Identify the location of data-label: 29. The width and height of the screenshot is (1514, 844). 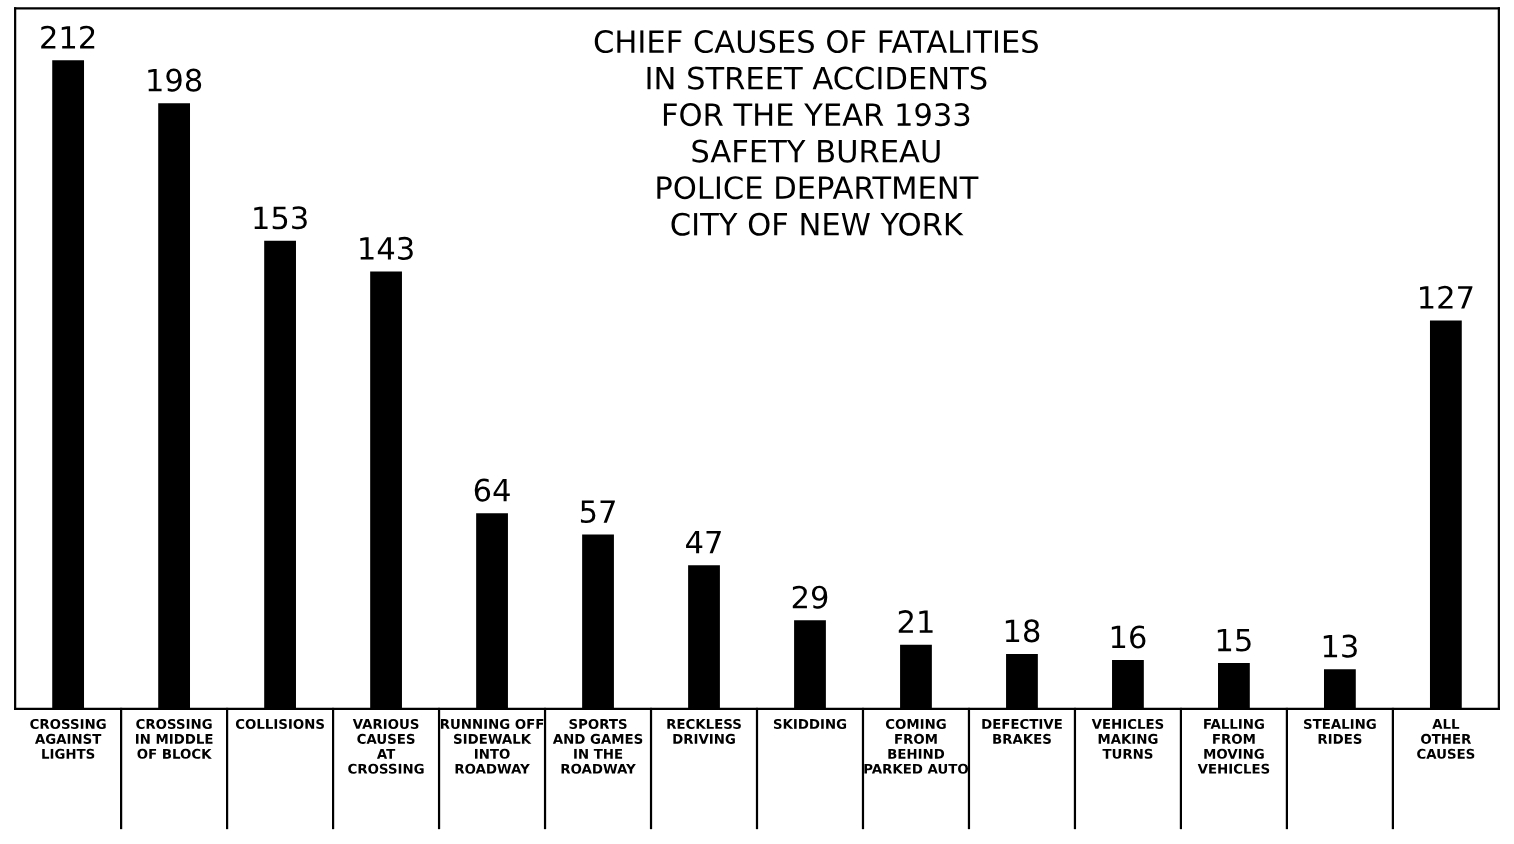
(810, 597).